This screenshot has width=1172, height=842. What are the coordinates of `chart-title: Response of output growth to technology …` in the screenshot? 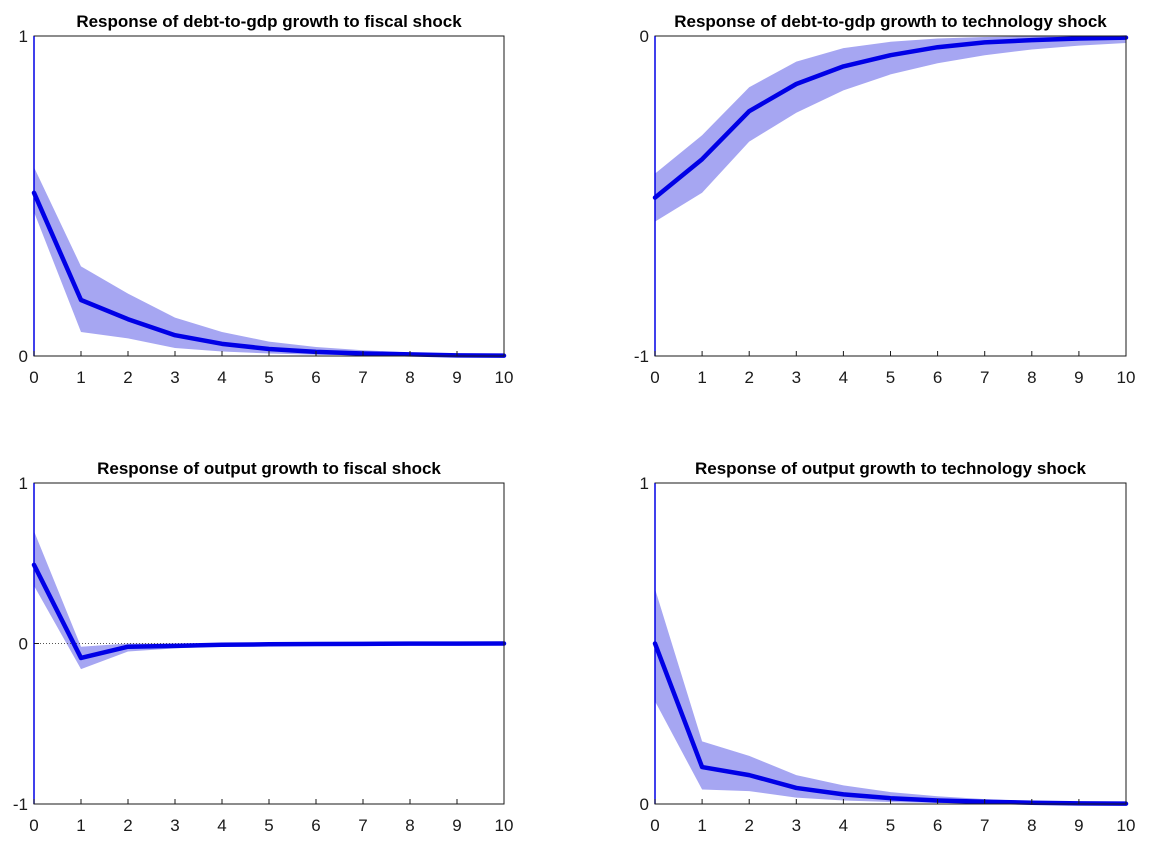 It's located at (891, 468).